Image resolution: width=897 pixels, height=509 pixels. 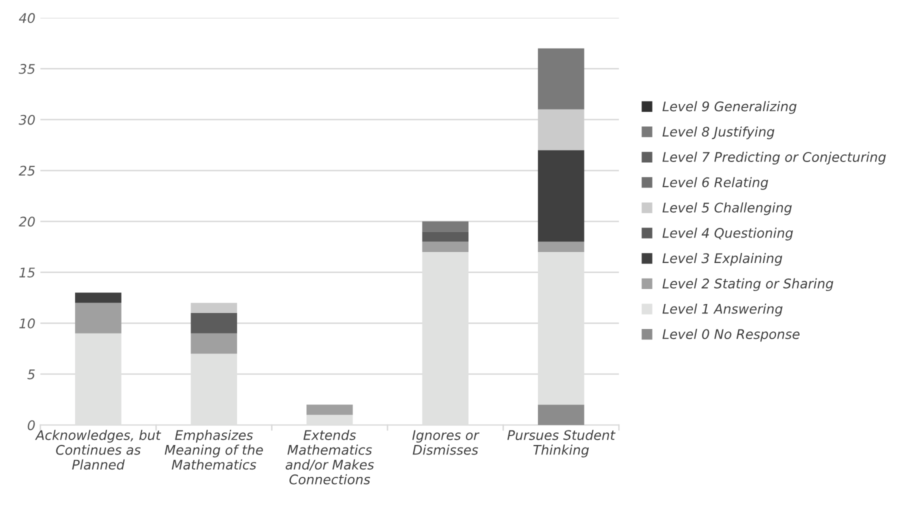 I want to click on legend-label: Level 1 Answering, so click(x=722, y=310).